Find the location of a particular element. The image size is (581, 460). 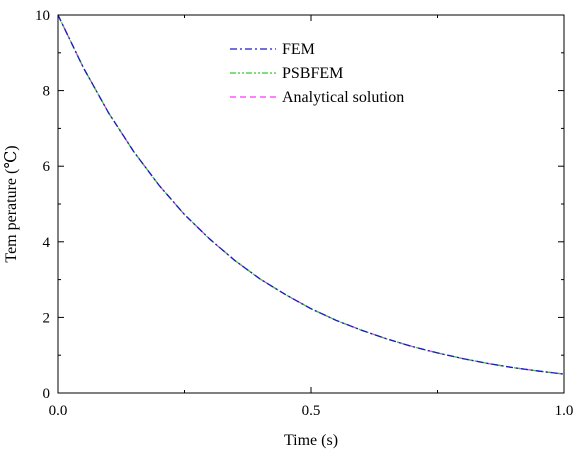

y-tick-label: 2 is located at coordinates (47, 318).